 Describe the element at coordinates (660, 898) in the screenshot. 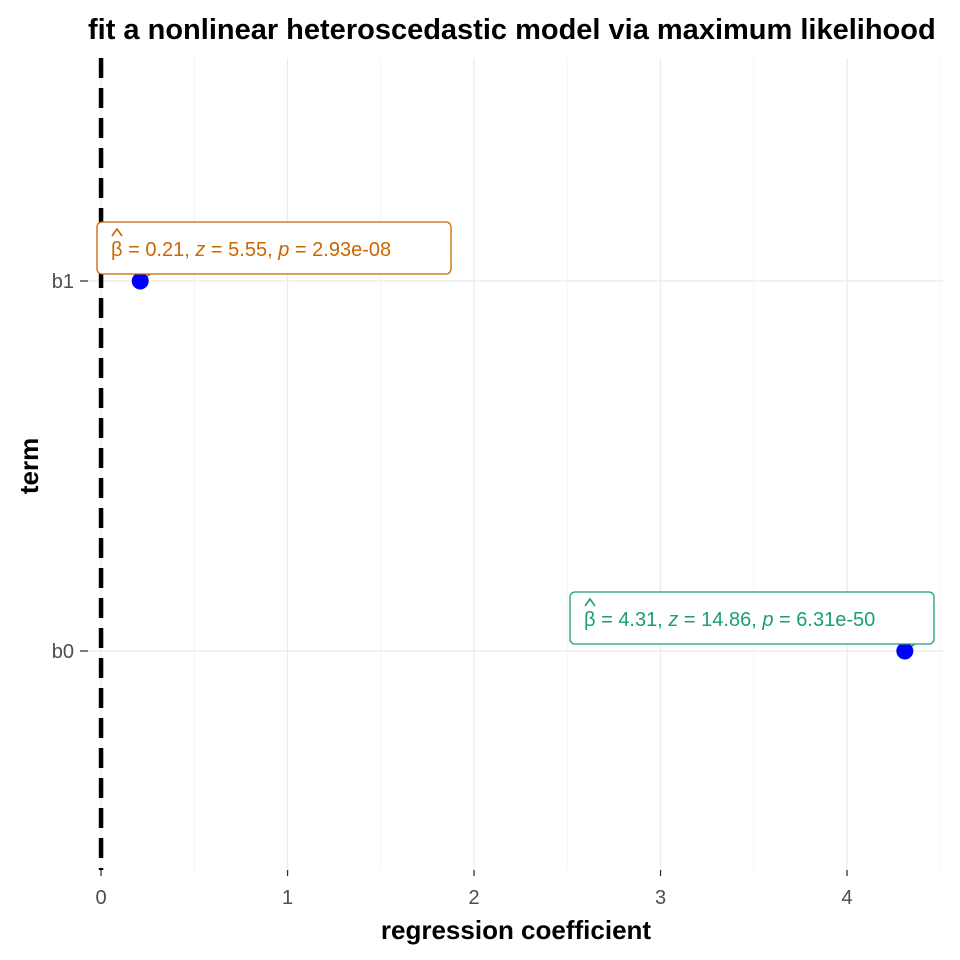

I see `x-tick-label: 3` at that location.